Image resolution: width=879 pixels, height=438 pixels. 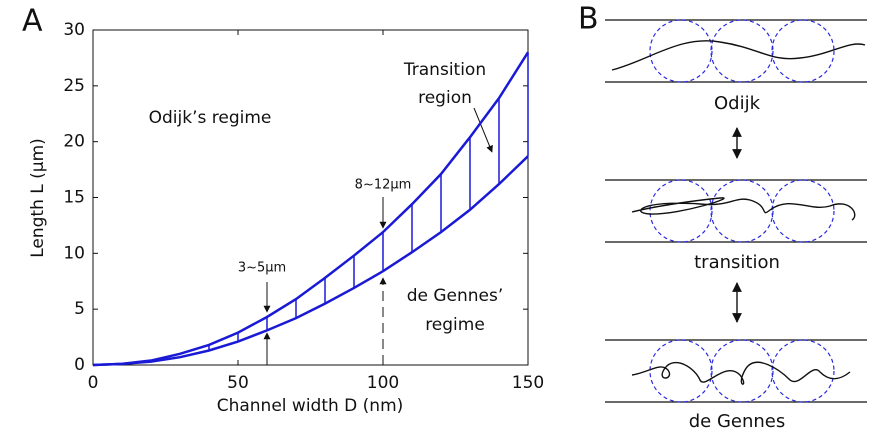 What do you see at coordinates (310, 406) in the screenshot?
I see `x-axis-label: Channel width D (nm)` at bounding box center [310, 406].